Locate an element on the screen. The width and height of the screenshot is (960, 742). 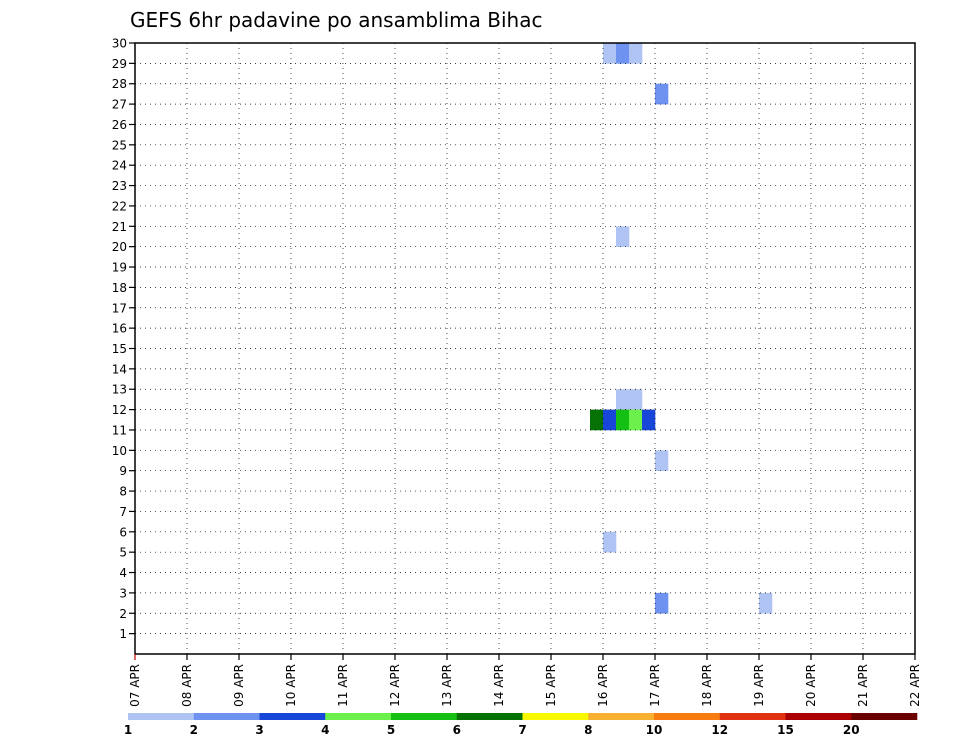
x-tick-label: 11 APR is located at coordinates (343, 685).